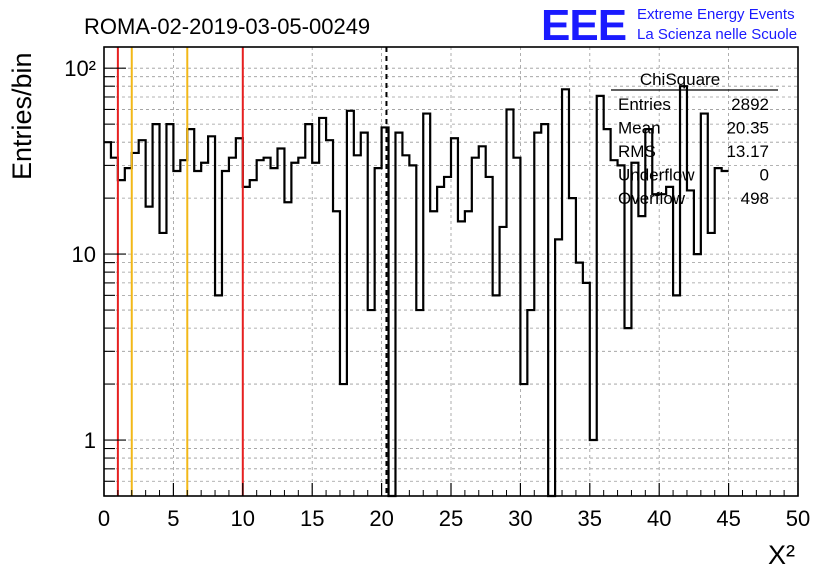 The image size is (836, 572). Describe the element at coordinates (22, 116) in the screenshot. I see `y-axis-label: Entries/bin` at that location.